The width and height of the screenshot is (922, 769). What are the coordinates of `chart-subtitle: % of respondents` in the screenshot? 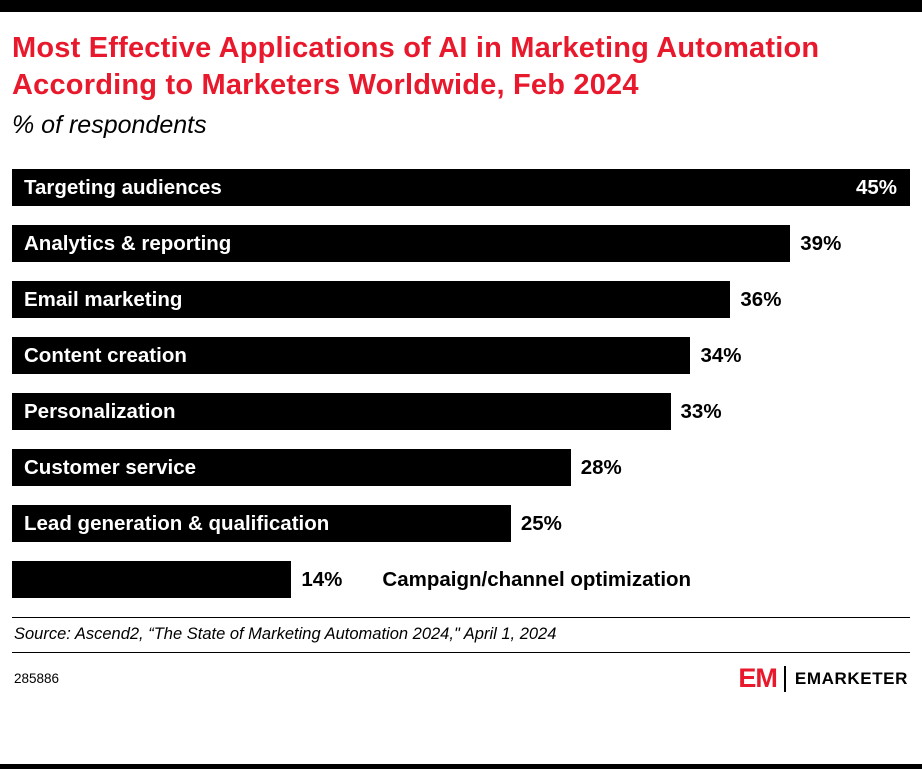 It's located at (109, 125).